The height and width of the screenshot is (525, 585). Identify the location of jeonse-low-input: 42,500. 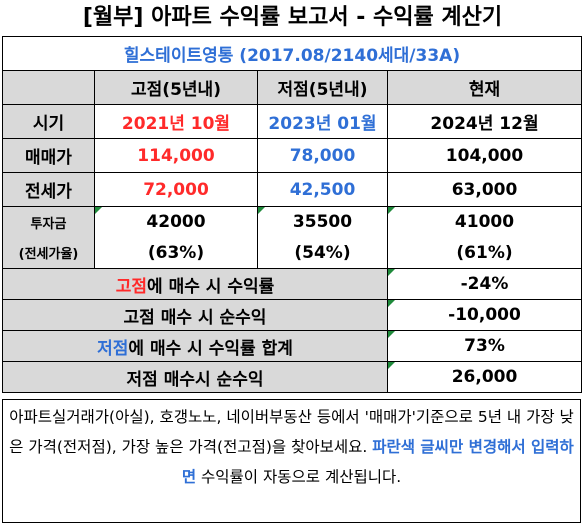
(322, 189).